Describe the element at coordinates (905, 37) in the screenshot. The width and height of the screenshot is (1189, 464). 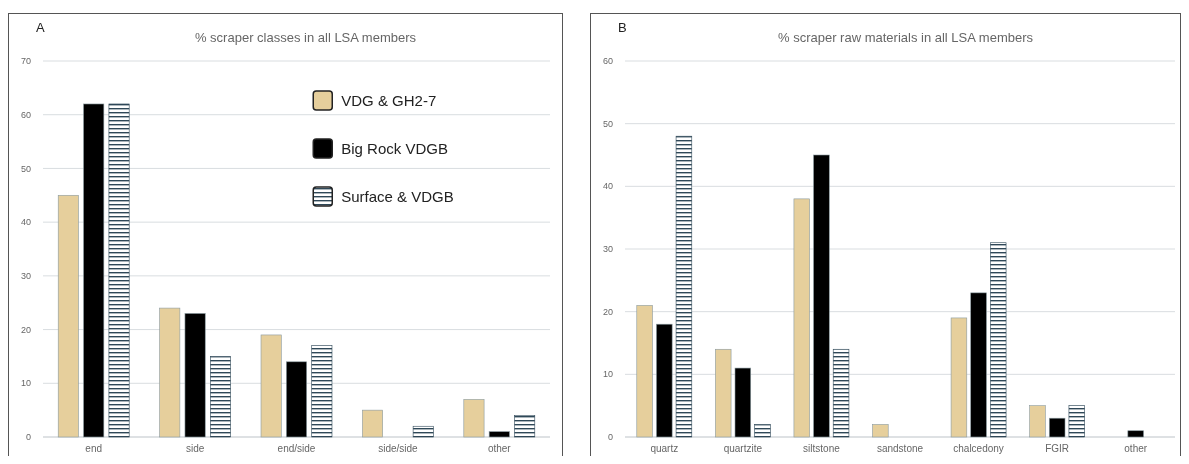
I see `chart-title: % scraper raw materials in all LSA members` at that location.